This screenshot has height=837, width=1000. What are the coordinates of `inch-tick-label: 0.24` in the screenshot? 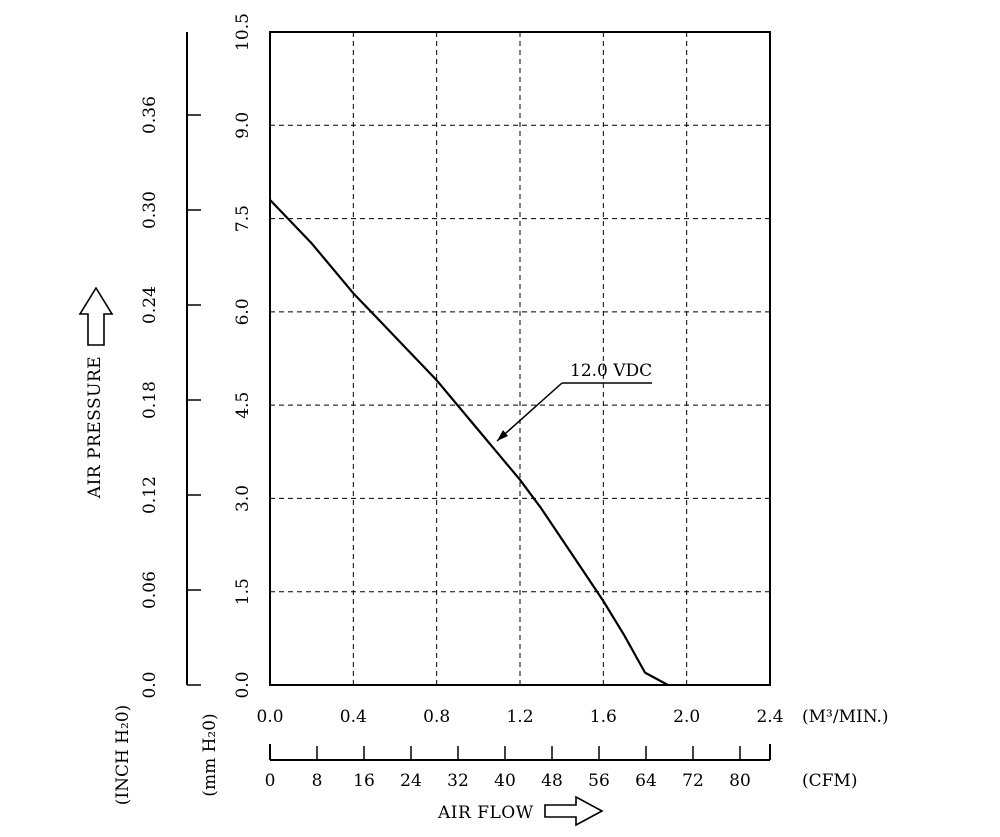 It's located at (150, 305).